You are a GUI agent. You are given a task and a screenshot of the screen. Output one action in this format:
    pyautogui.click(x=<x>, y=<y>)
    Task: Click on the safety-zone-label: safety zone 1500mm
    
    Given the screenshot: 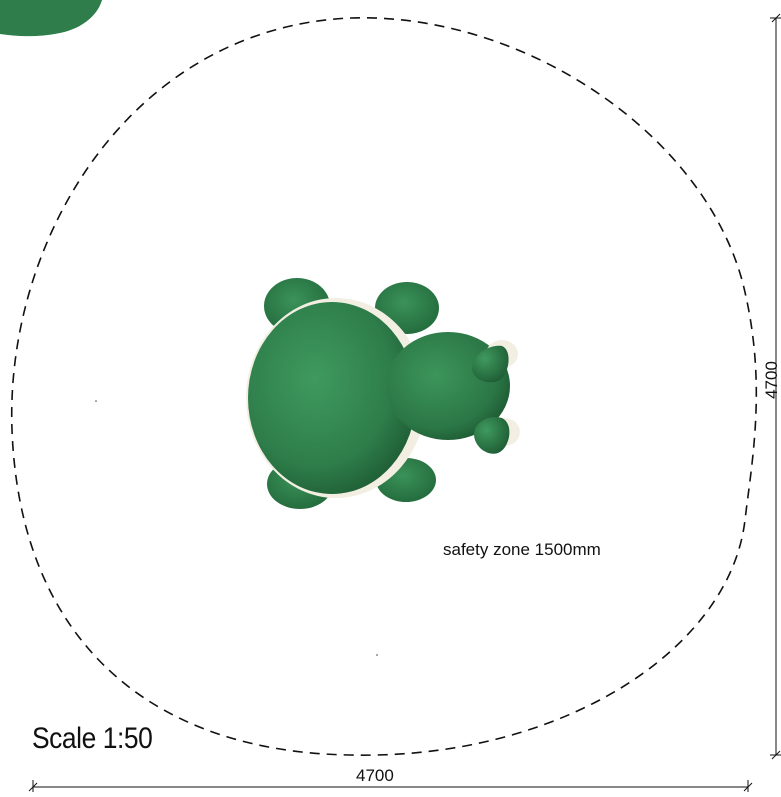 What is the action you would take?
    pyautogui.click(x=522, y=549)
    